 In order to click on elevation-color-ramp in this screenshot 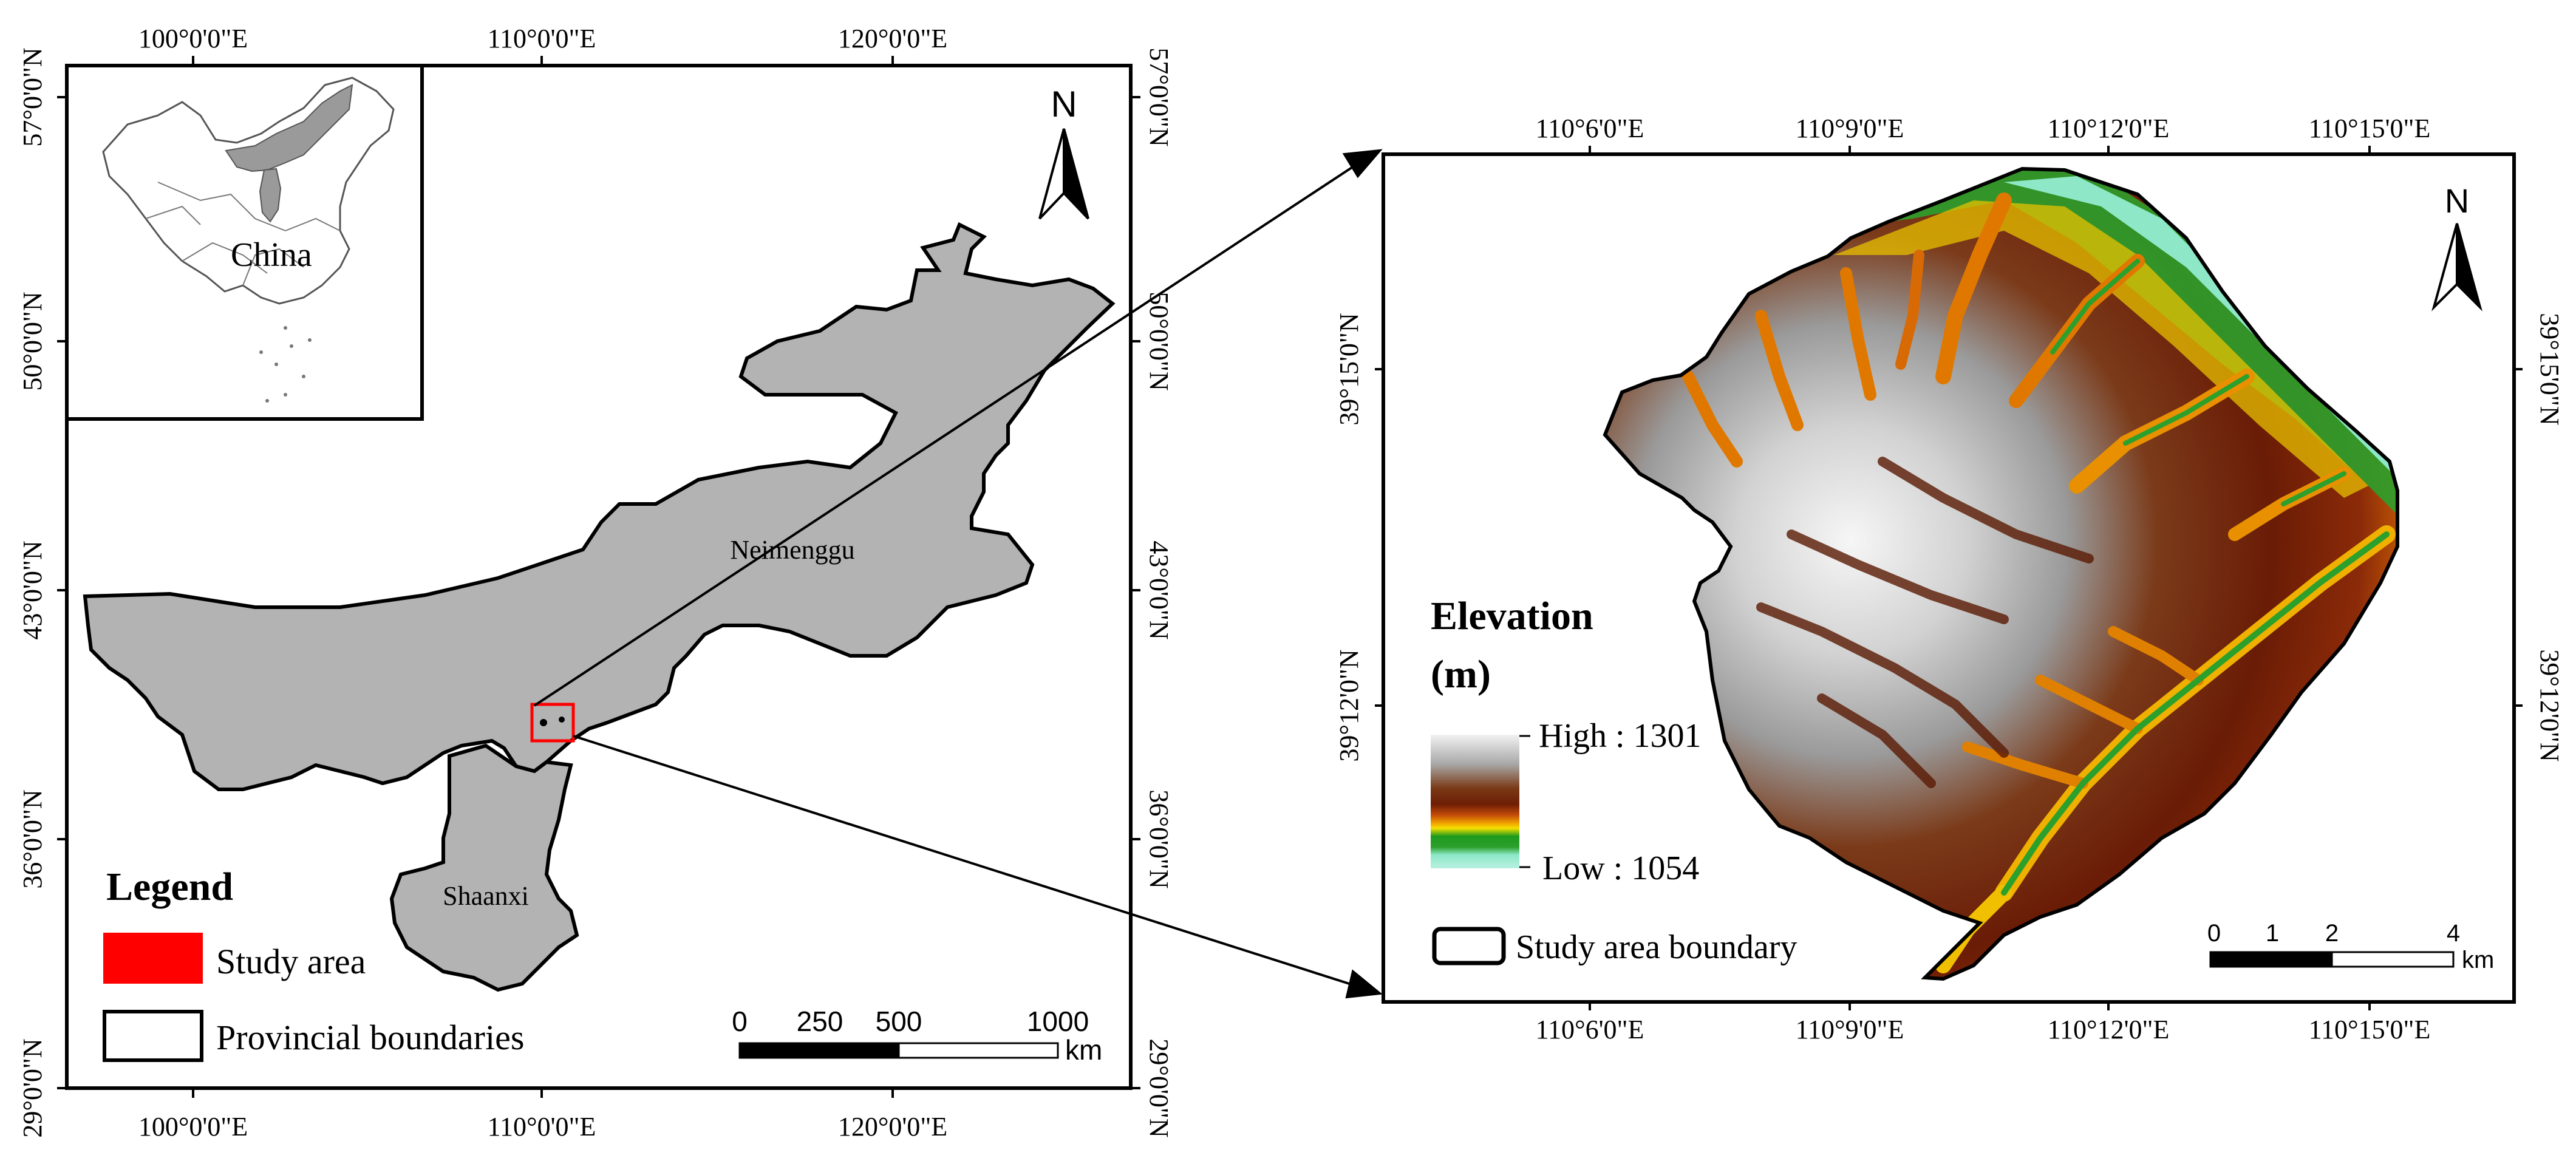, I will do `click(1475, 801)`.